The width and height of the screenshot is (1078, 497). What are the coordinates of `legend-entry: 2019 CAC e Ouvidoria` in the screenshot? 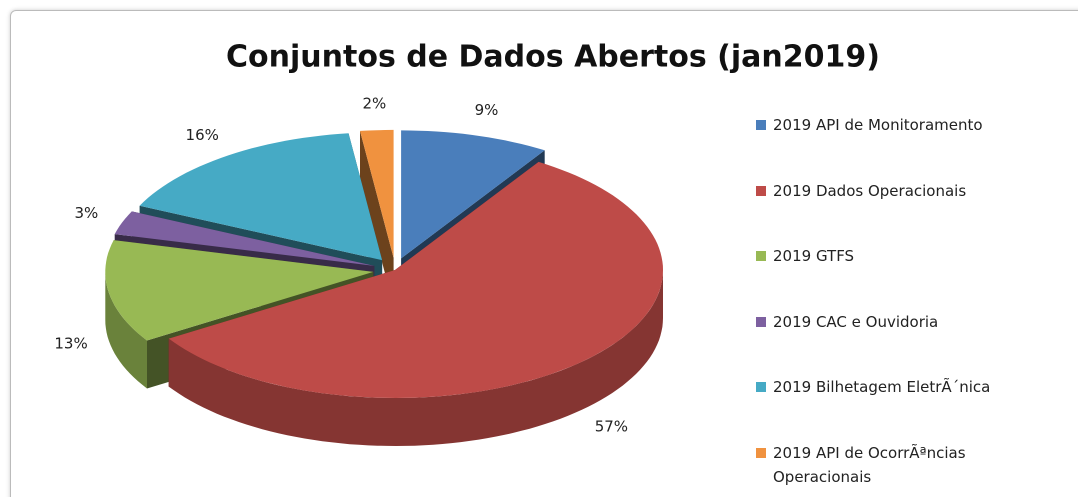 It's located at (901, 322).